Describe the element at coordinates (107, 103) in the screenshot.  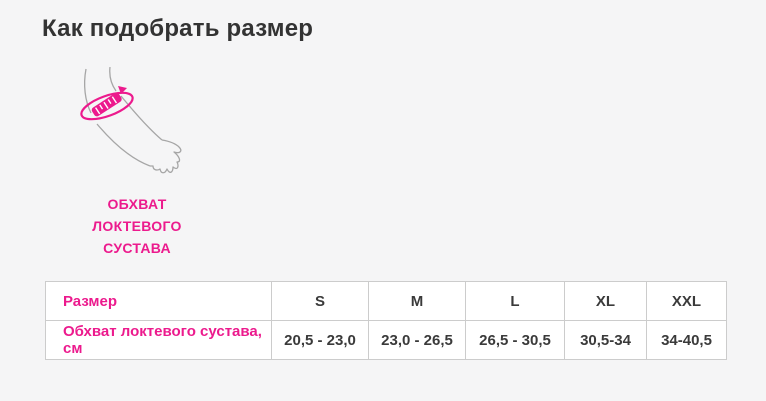
I see `measuring-tape-icon` at that location.